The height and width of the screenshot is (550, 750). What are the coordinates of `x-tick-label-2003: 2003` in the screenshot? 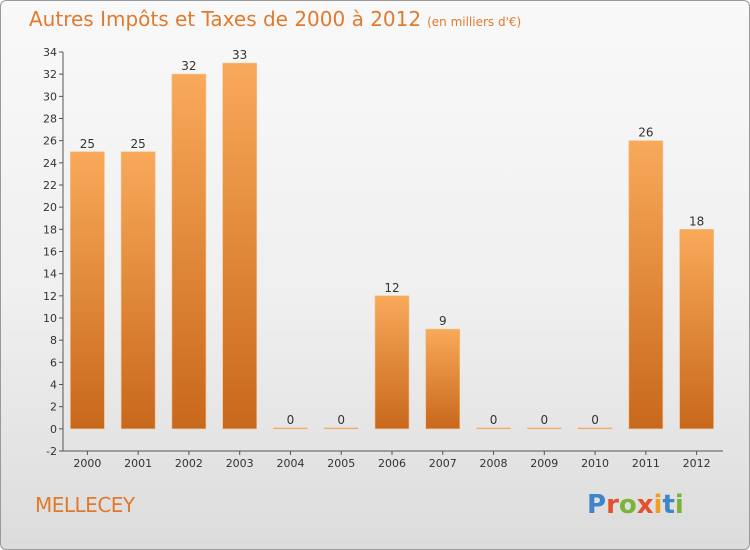 It's located at (240, 463).